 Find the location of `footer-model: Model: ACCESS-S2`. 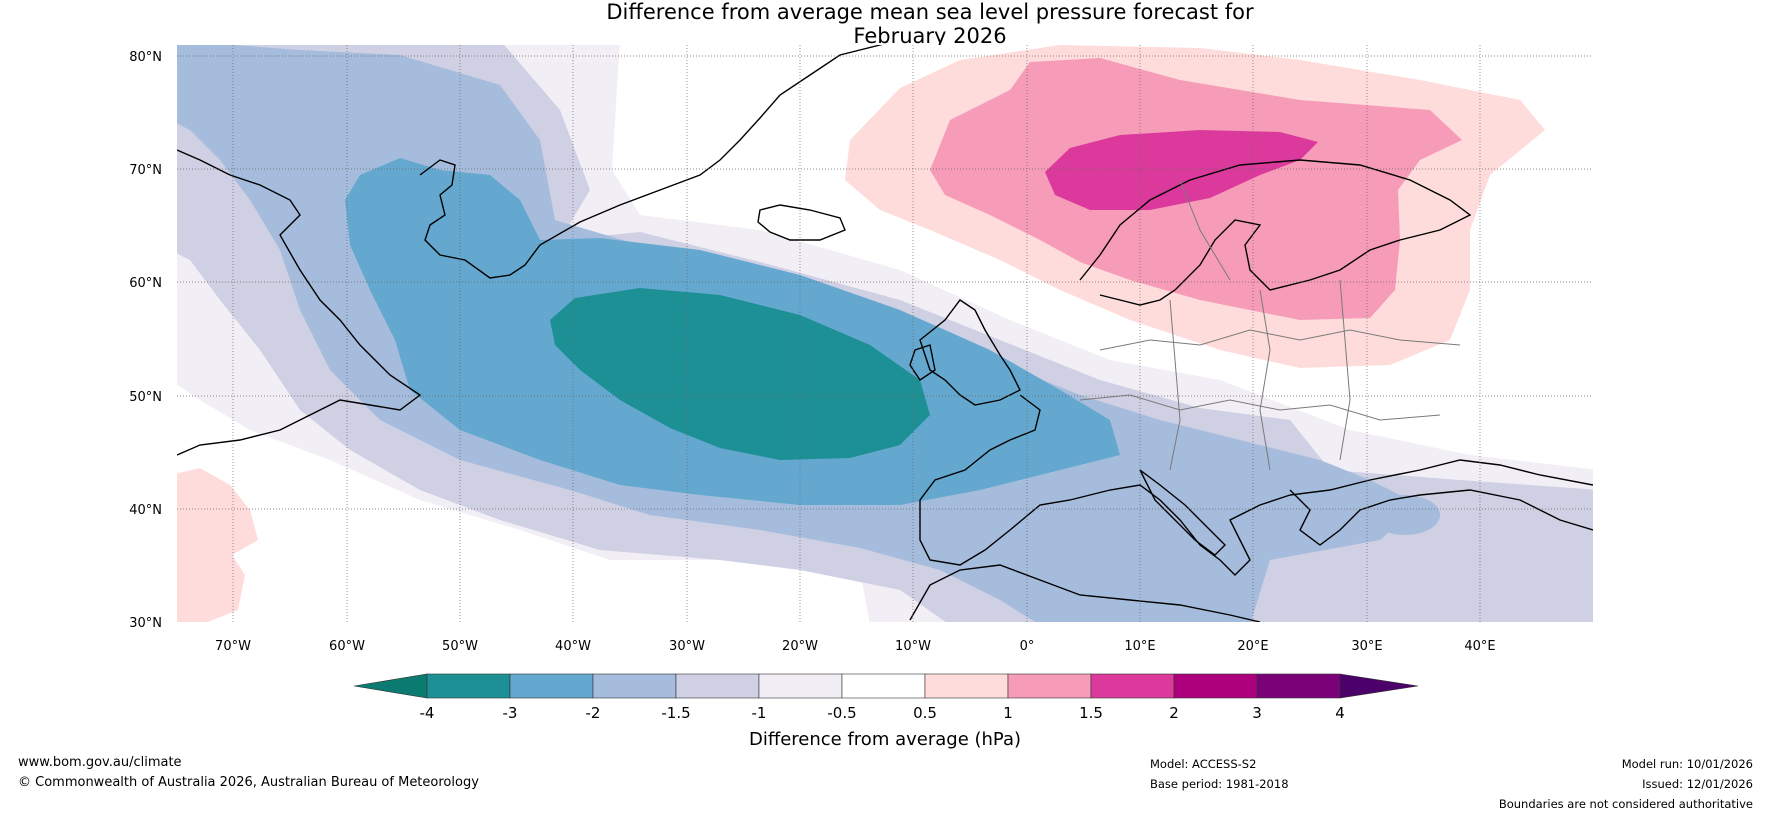

footer-model: Model: ACCESS-S2 is located at coordinates (1203, 764).